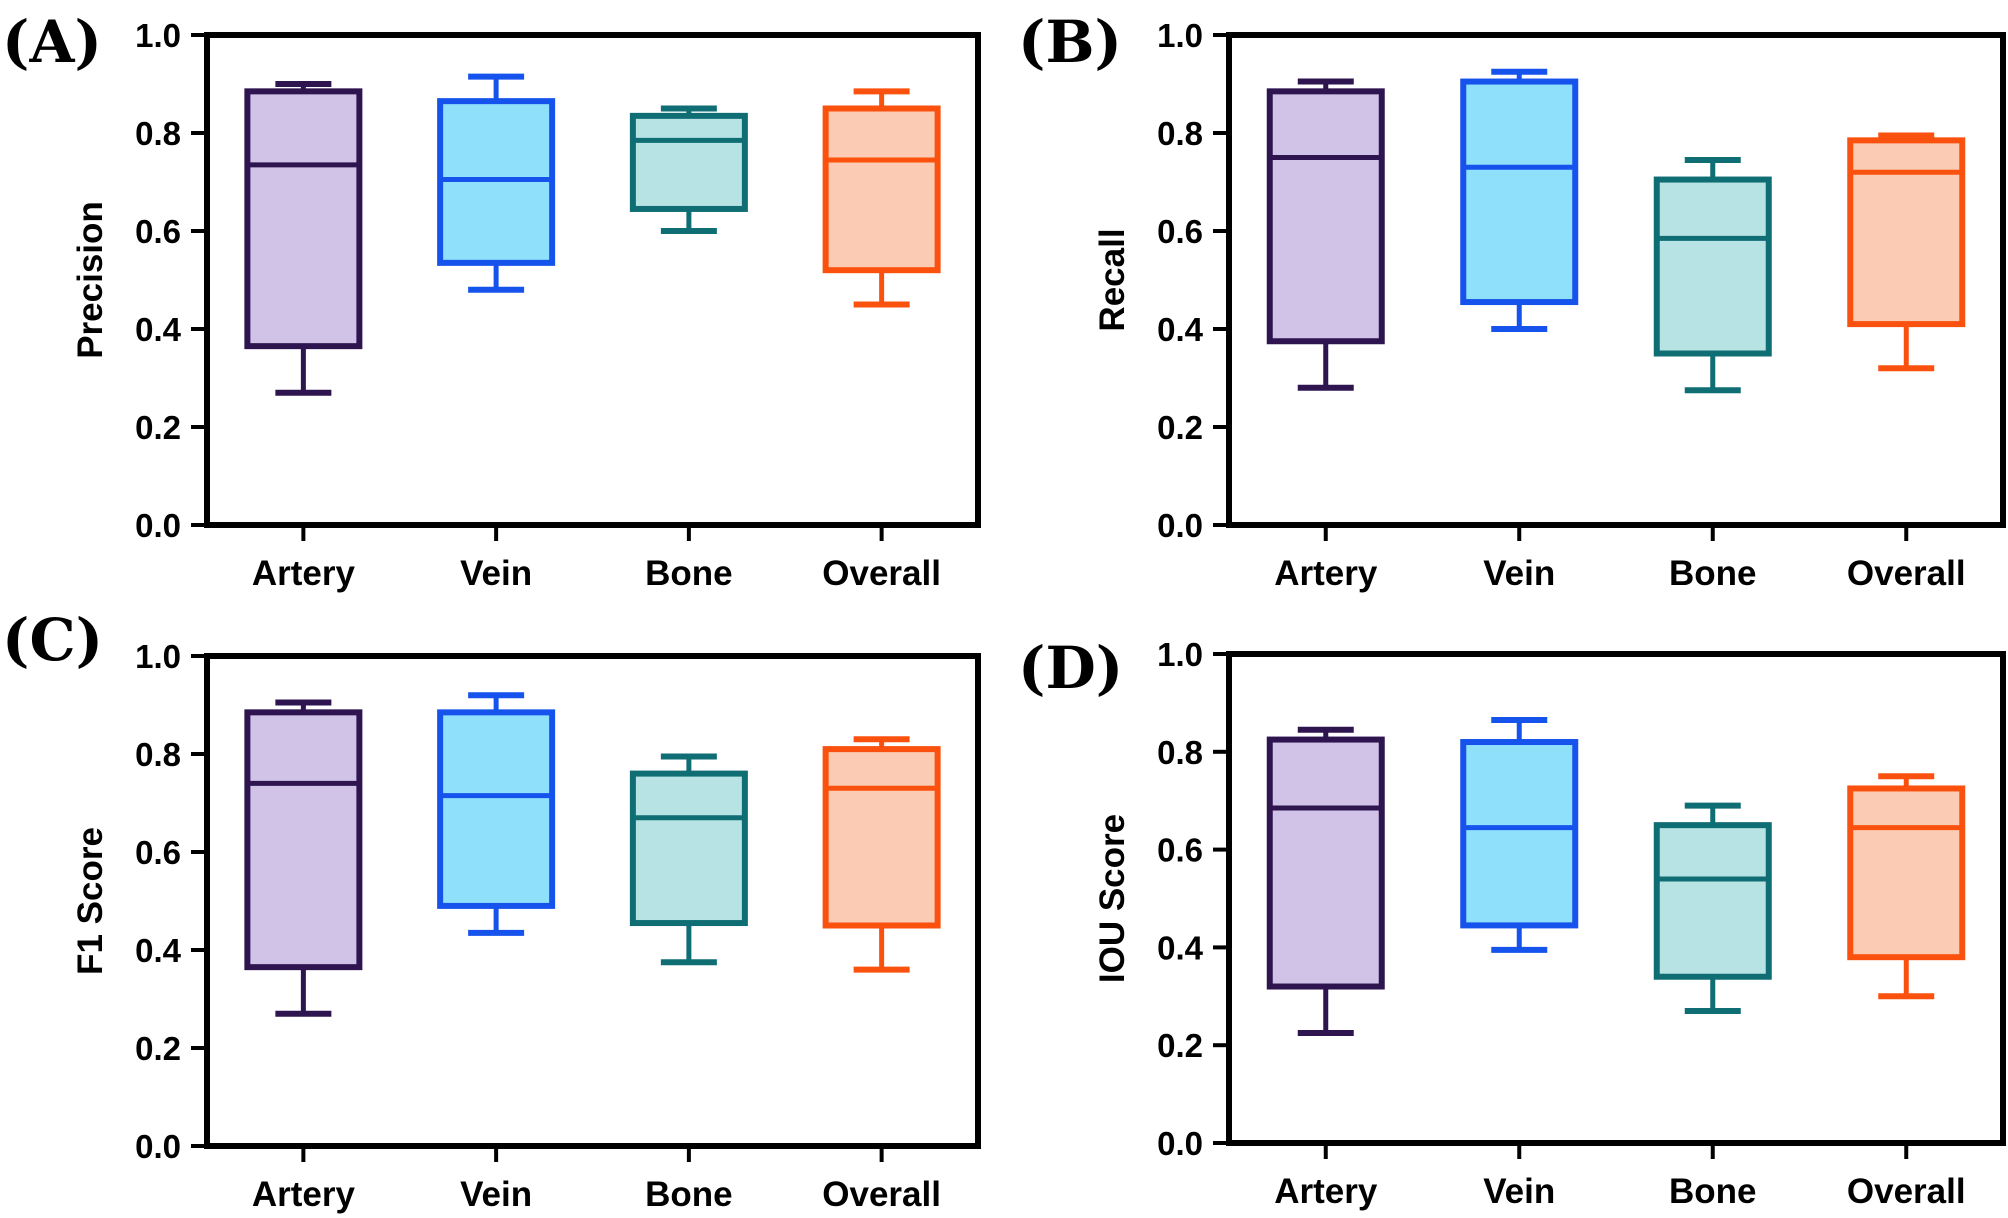 This screenshot has width=2008, height=1218. I want to click on panel-label: (C), so click(52, 640).